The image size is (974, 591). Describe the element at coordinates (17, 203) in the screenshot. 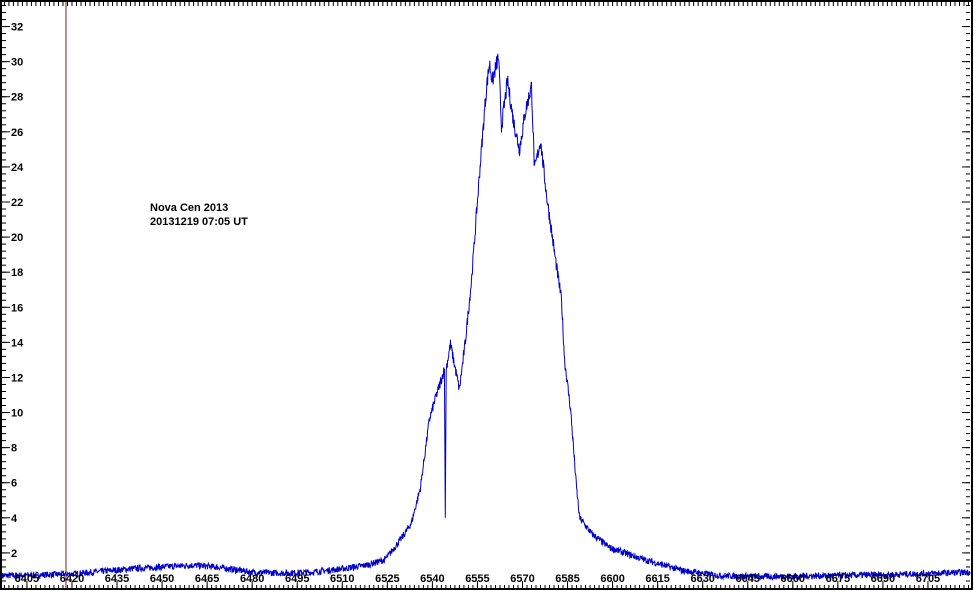

I see `y-tick-label: 22` at that location.